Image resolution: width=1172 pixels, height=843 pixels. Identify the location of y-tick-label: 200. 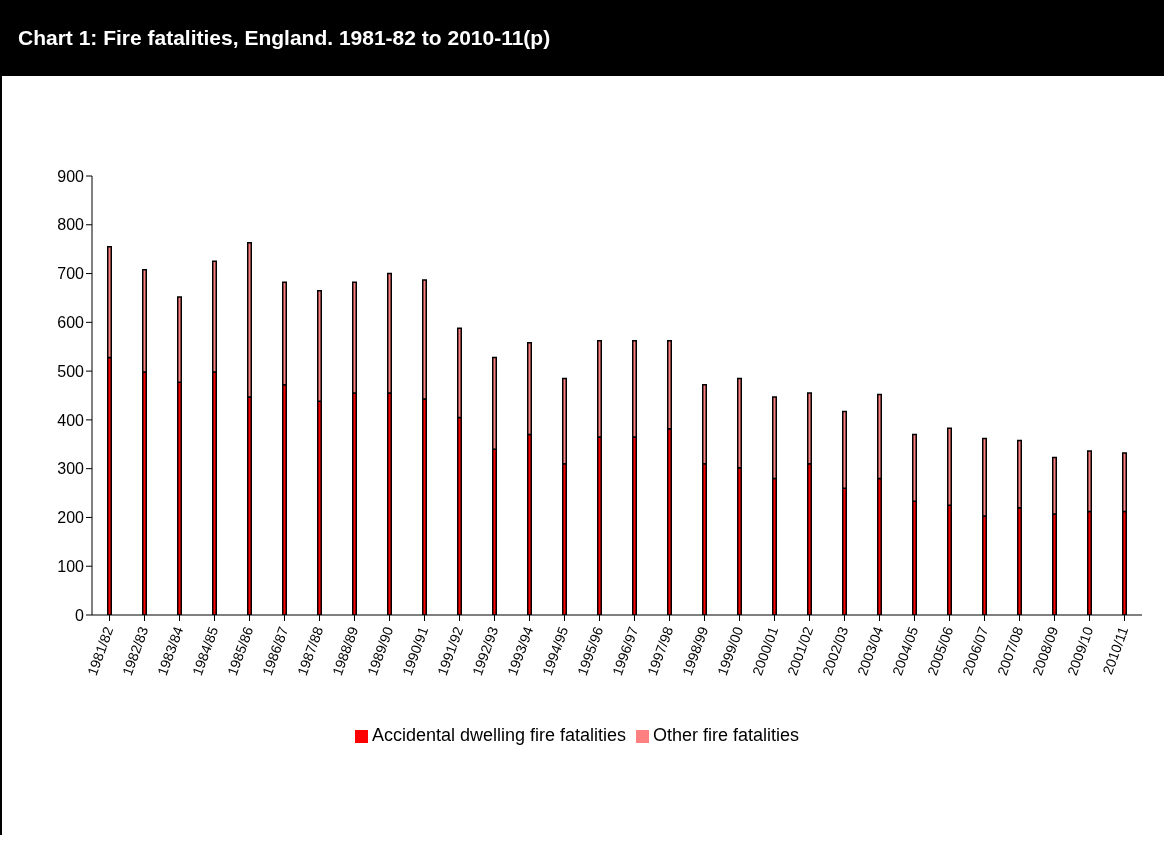
(71, 518).